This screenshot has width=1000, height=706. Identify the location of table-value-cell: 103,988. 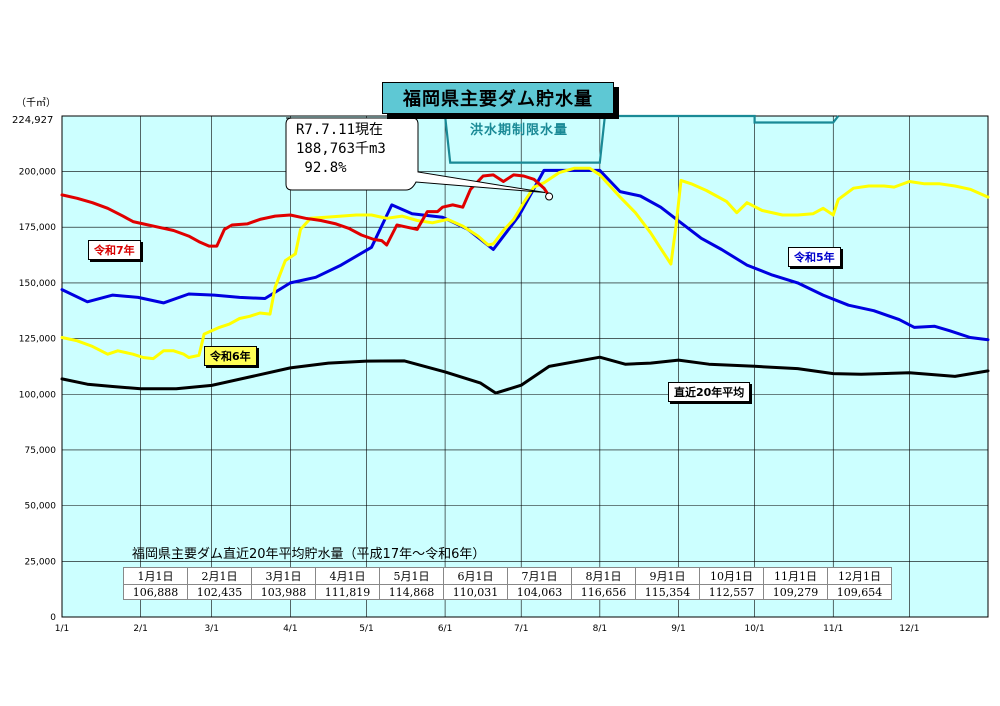
(283, 592).